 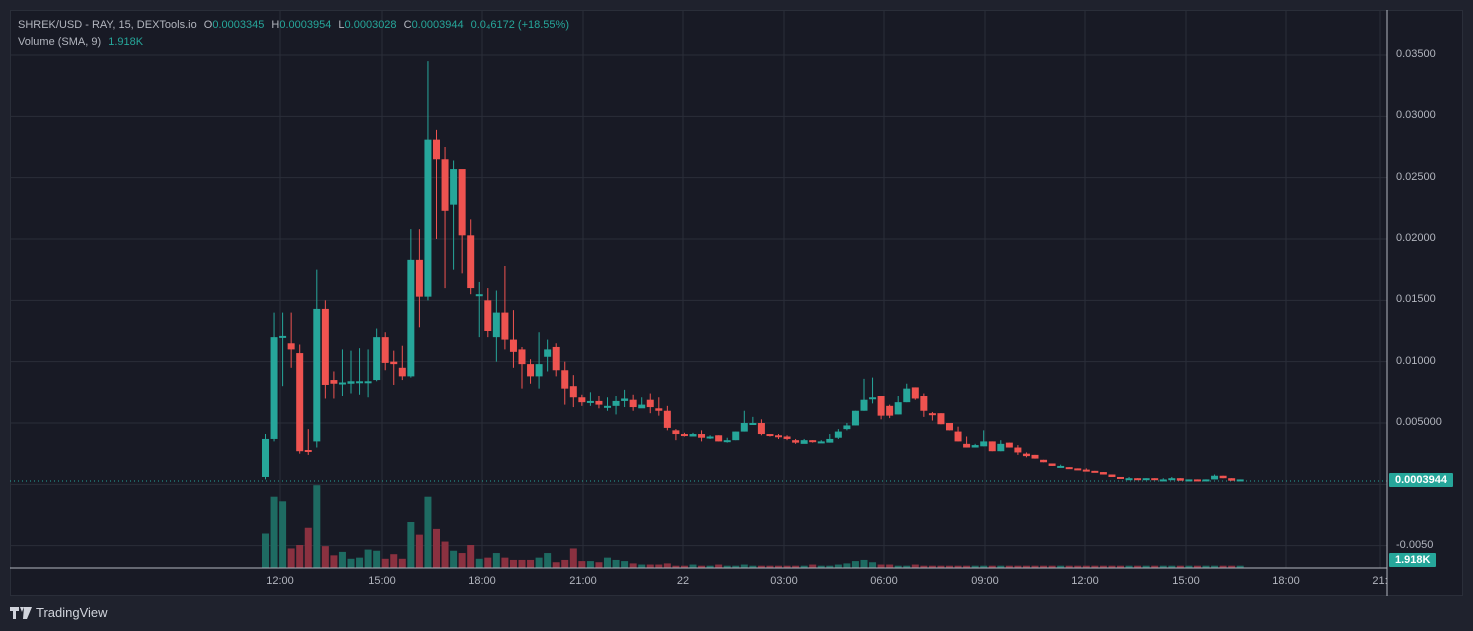 I want to click on legend-volume-value: 1.918K, so click(x=126, y=42).